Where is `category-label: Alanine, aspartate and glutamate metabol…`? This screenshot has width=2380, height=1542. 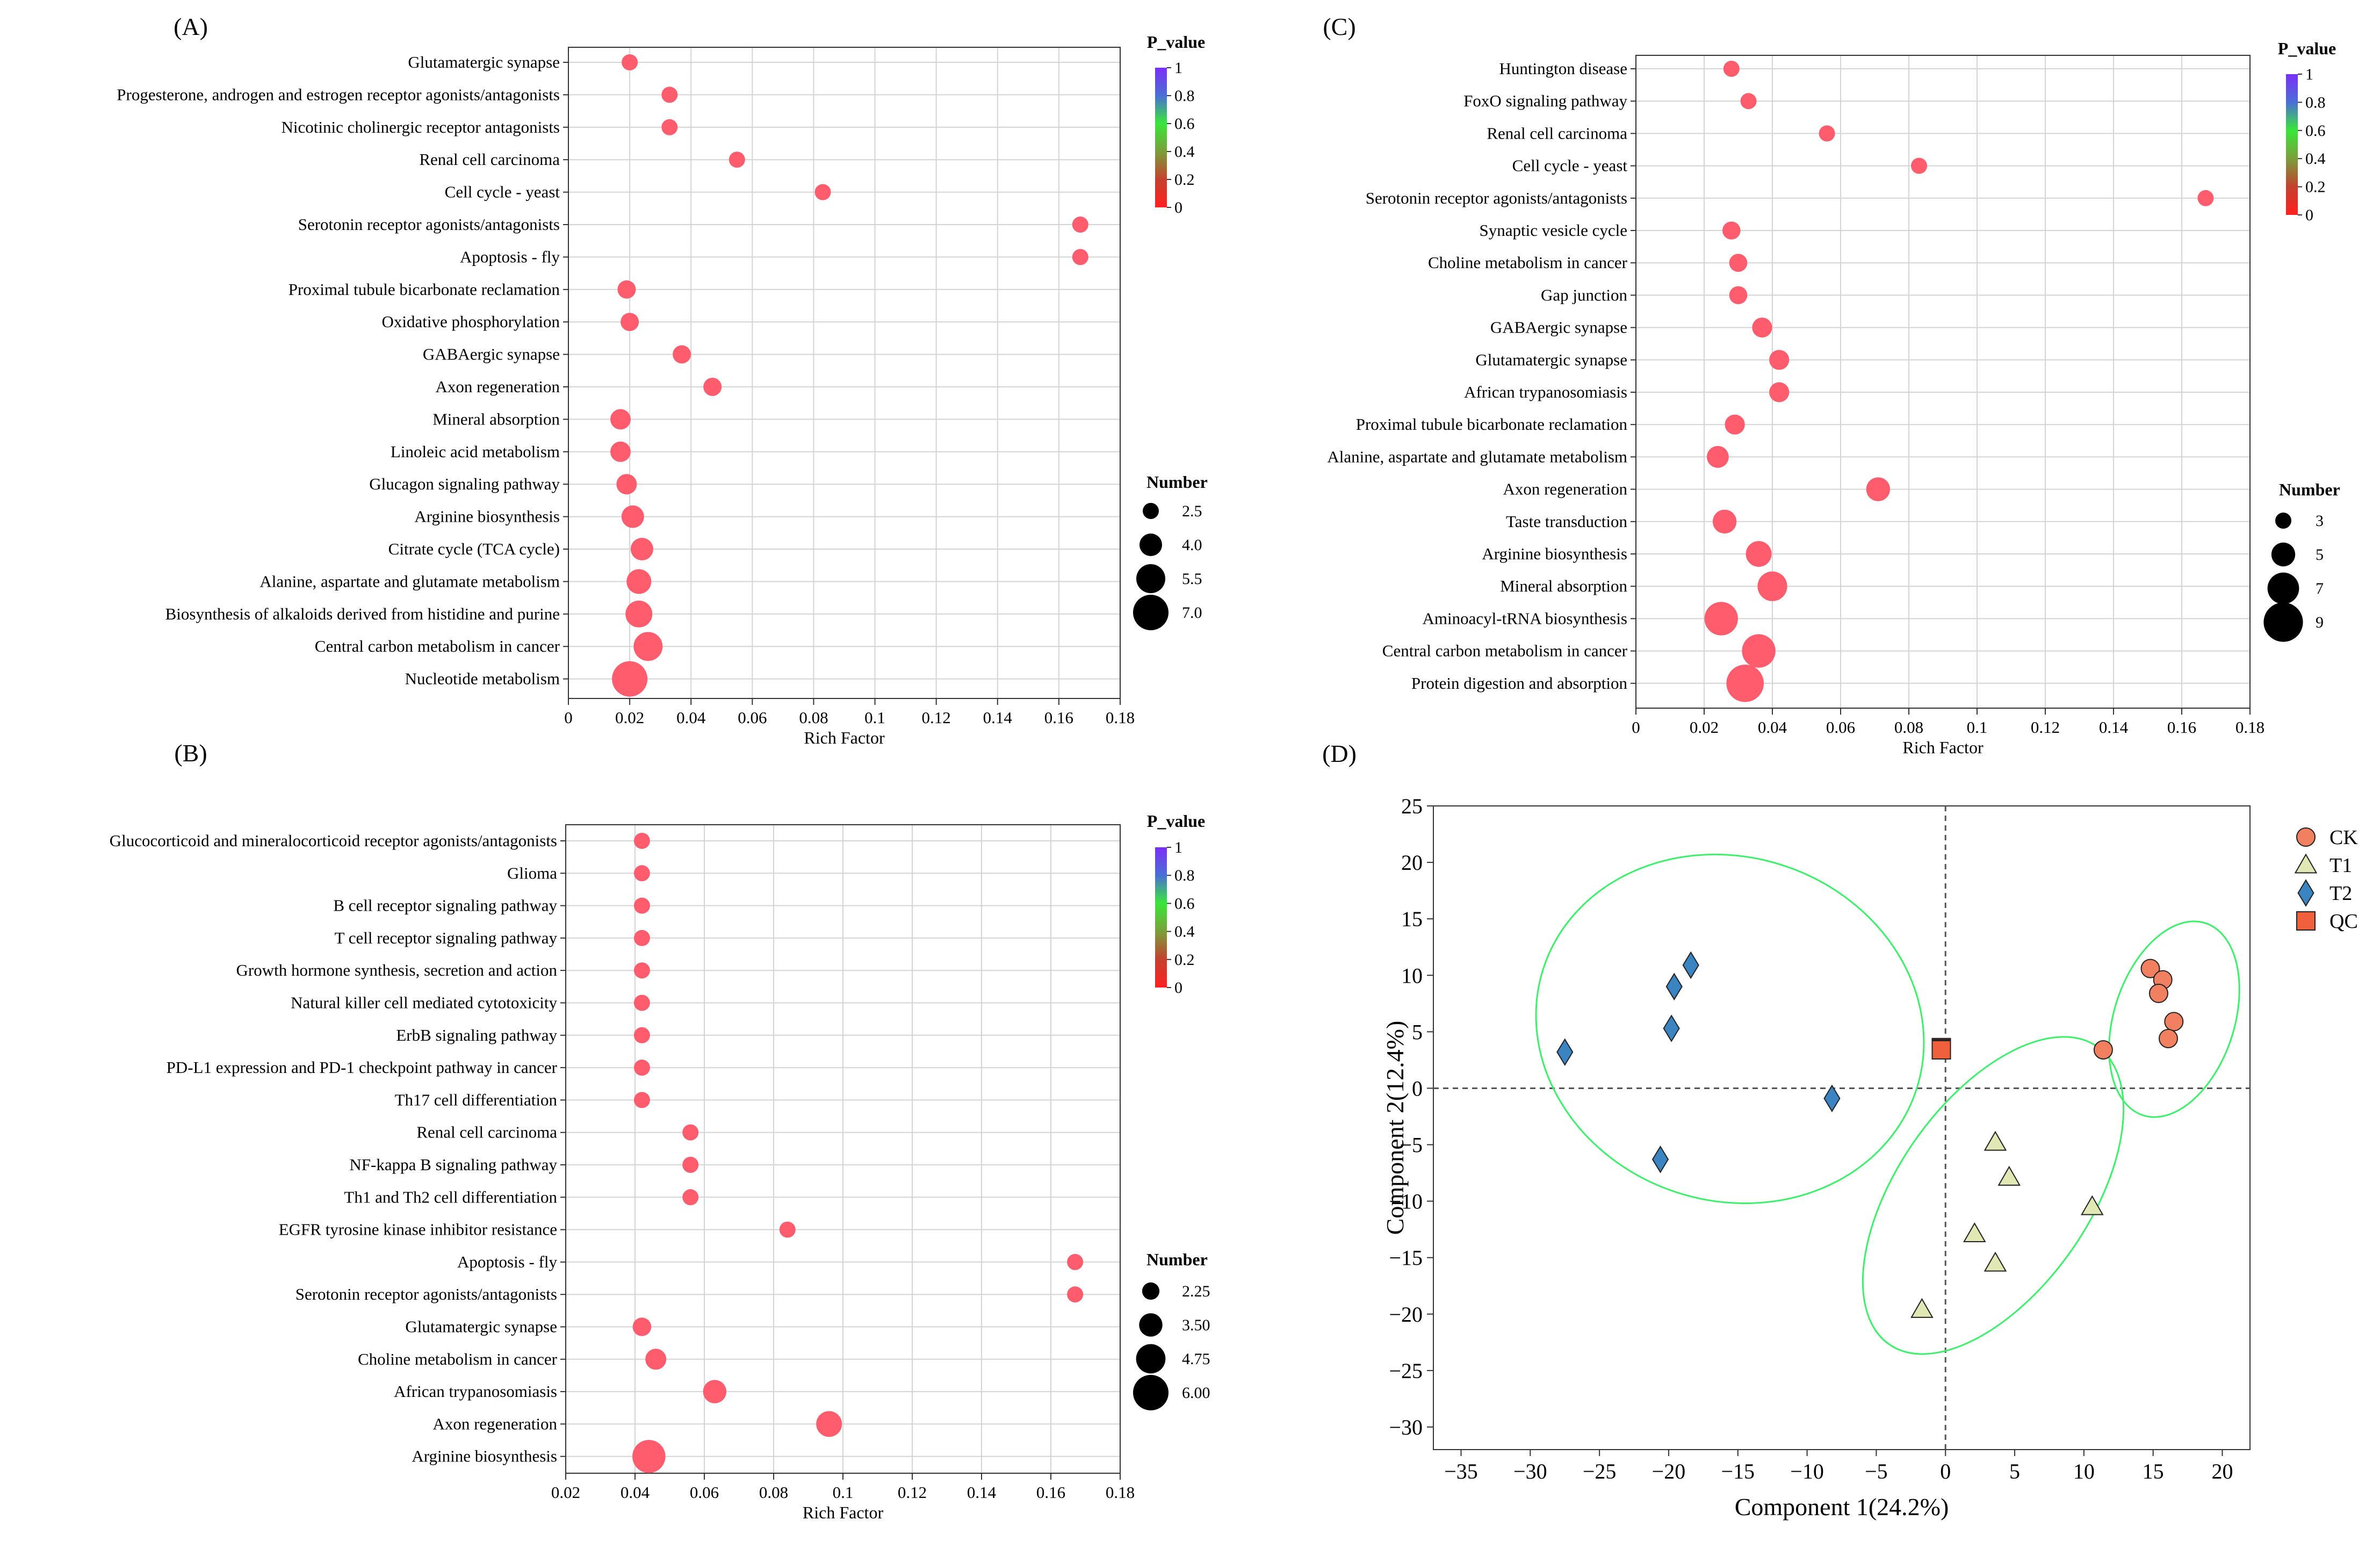 category-label: Alanine, aspartate and glutamate metabol… is located at coordinates (1477, 457).